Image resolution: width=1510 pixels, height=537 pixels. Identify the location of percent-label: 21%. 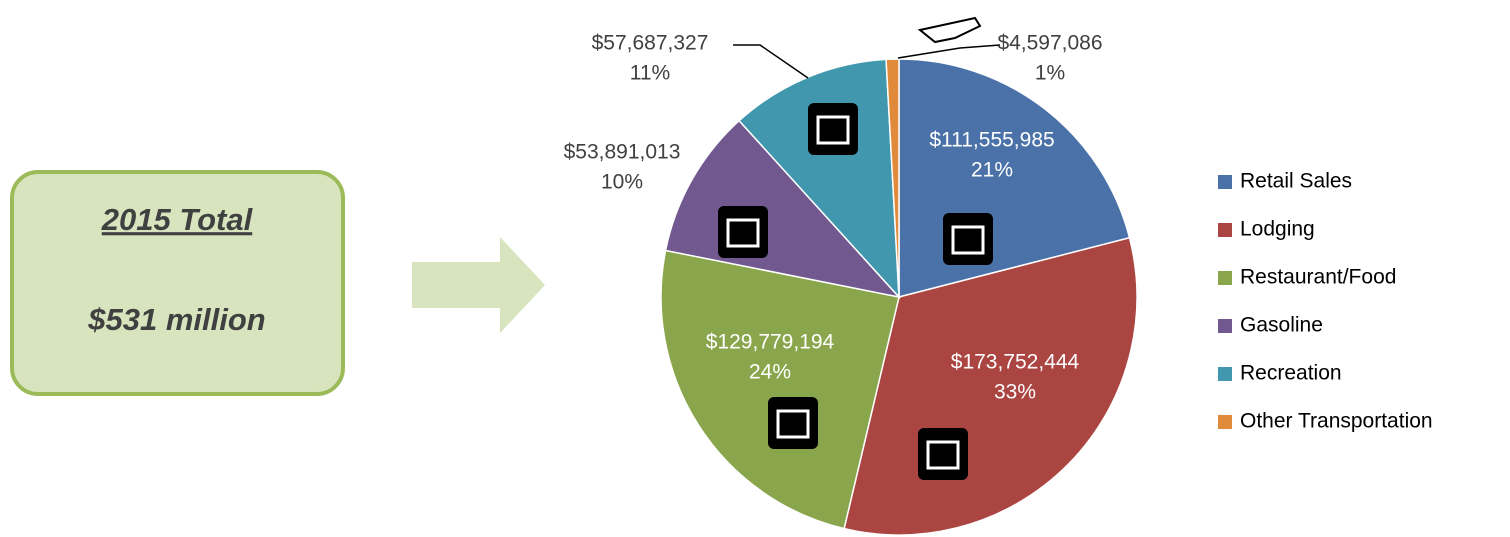
(992, 170).